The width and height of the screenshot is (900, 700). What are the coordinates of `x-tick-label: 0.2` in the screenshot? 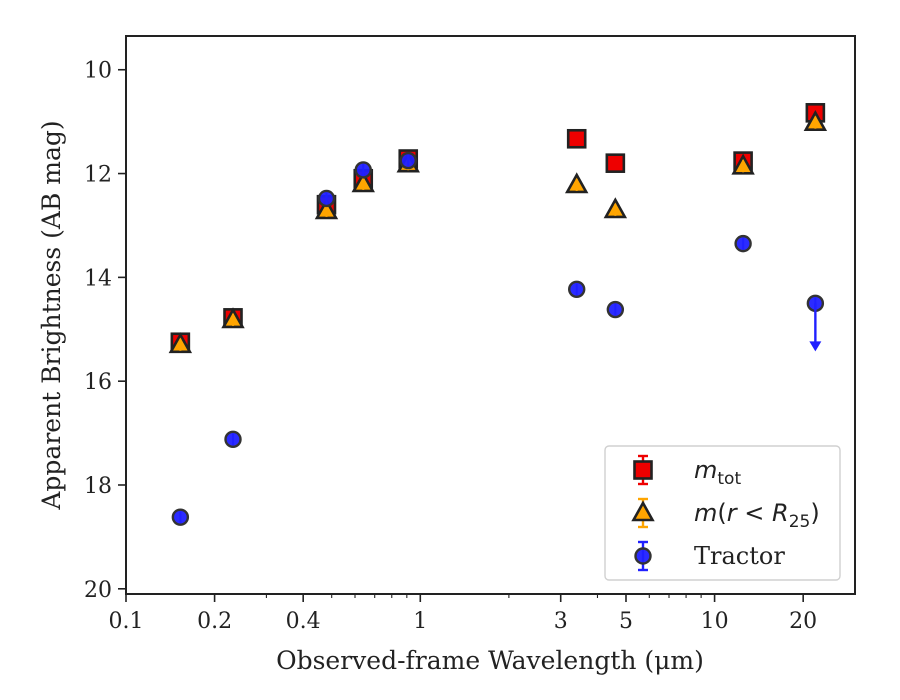 It's located at (214, 621).